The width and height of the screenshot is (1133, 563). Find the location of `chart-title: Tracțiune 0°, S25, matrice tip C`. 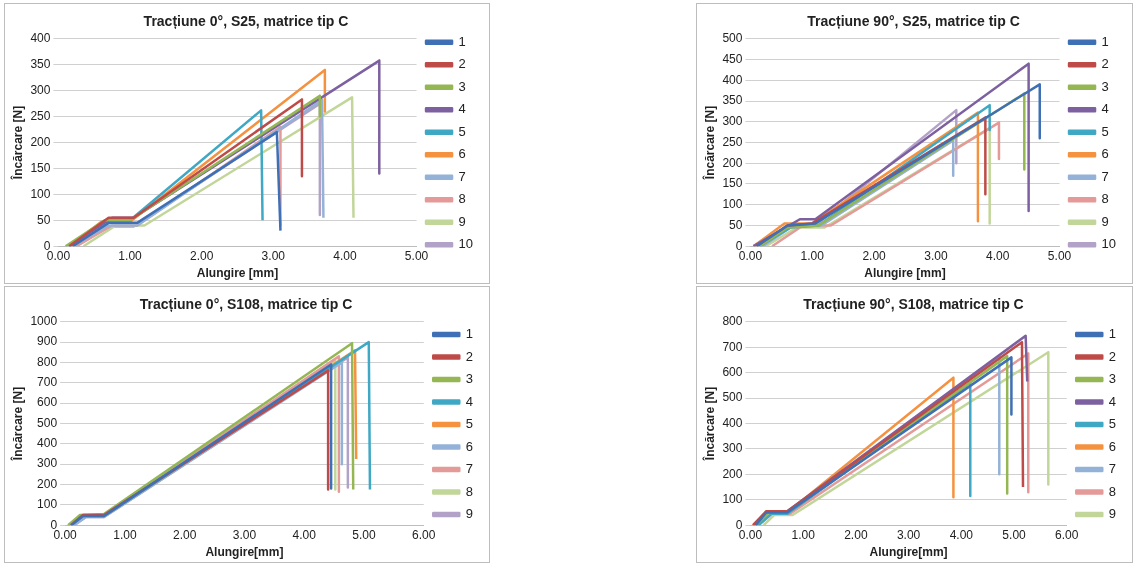

chart-title: Tracțiune 0°, S25, matrice tip C is located at coordinates (246, 21).